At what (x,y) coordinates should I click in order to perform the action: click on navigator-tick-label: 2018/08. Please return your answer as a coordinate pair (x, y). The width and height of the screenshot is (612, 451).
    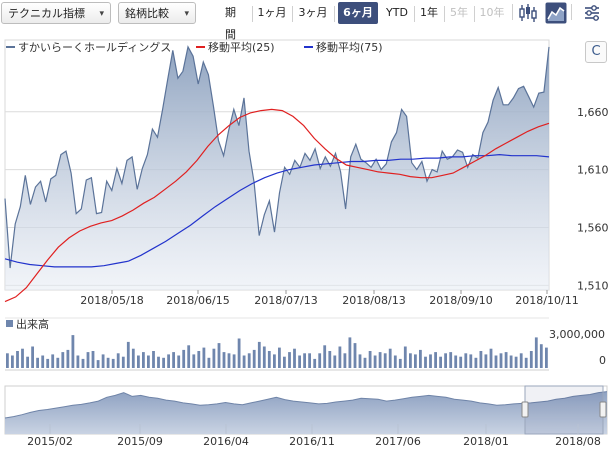
    Looking at the image, I should click on (578, 441).